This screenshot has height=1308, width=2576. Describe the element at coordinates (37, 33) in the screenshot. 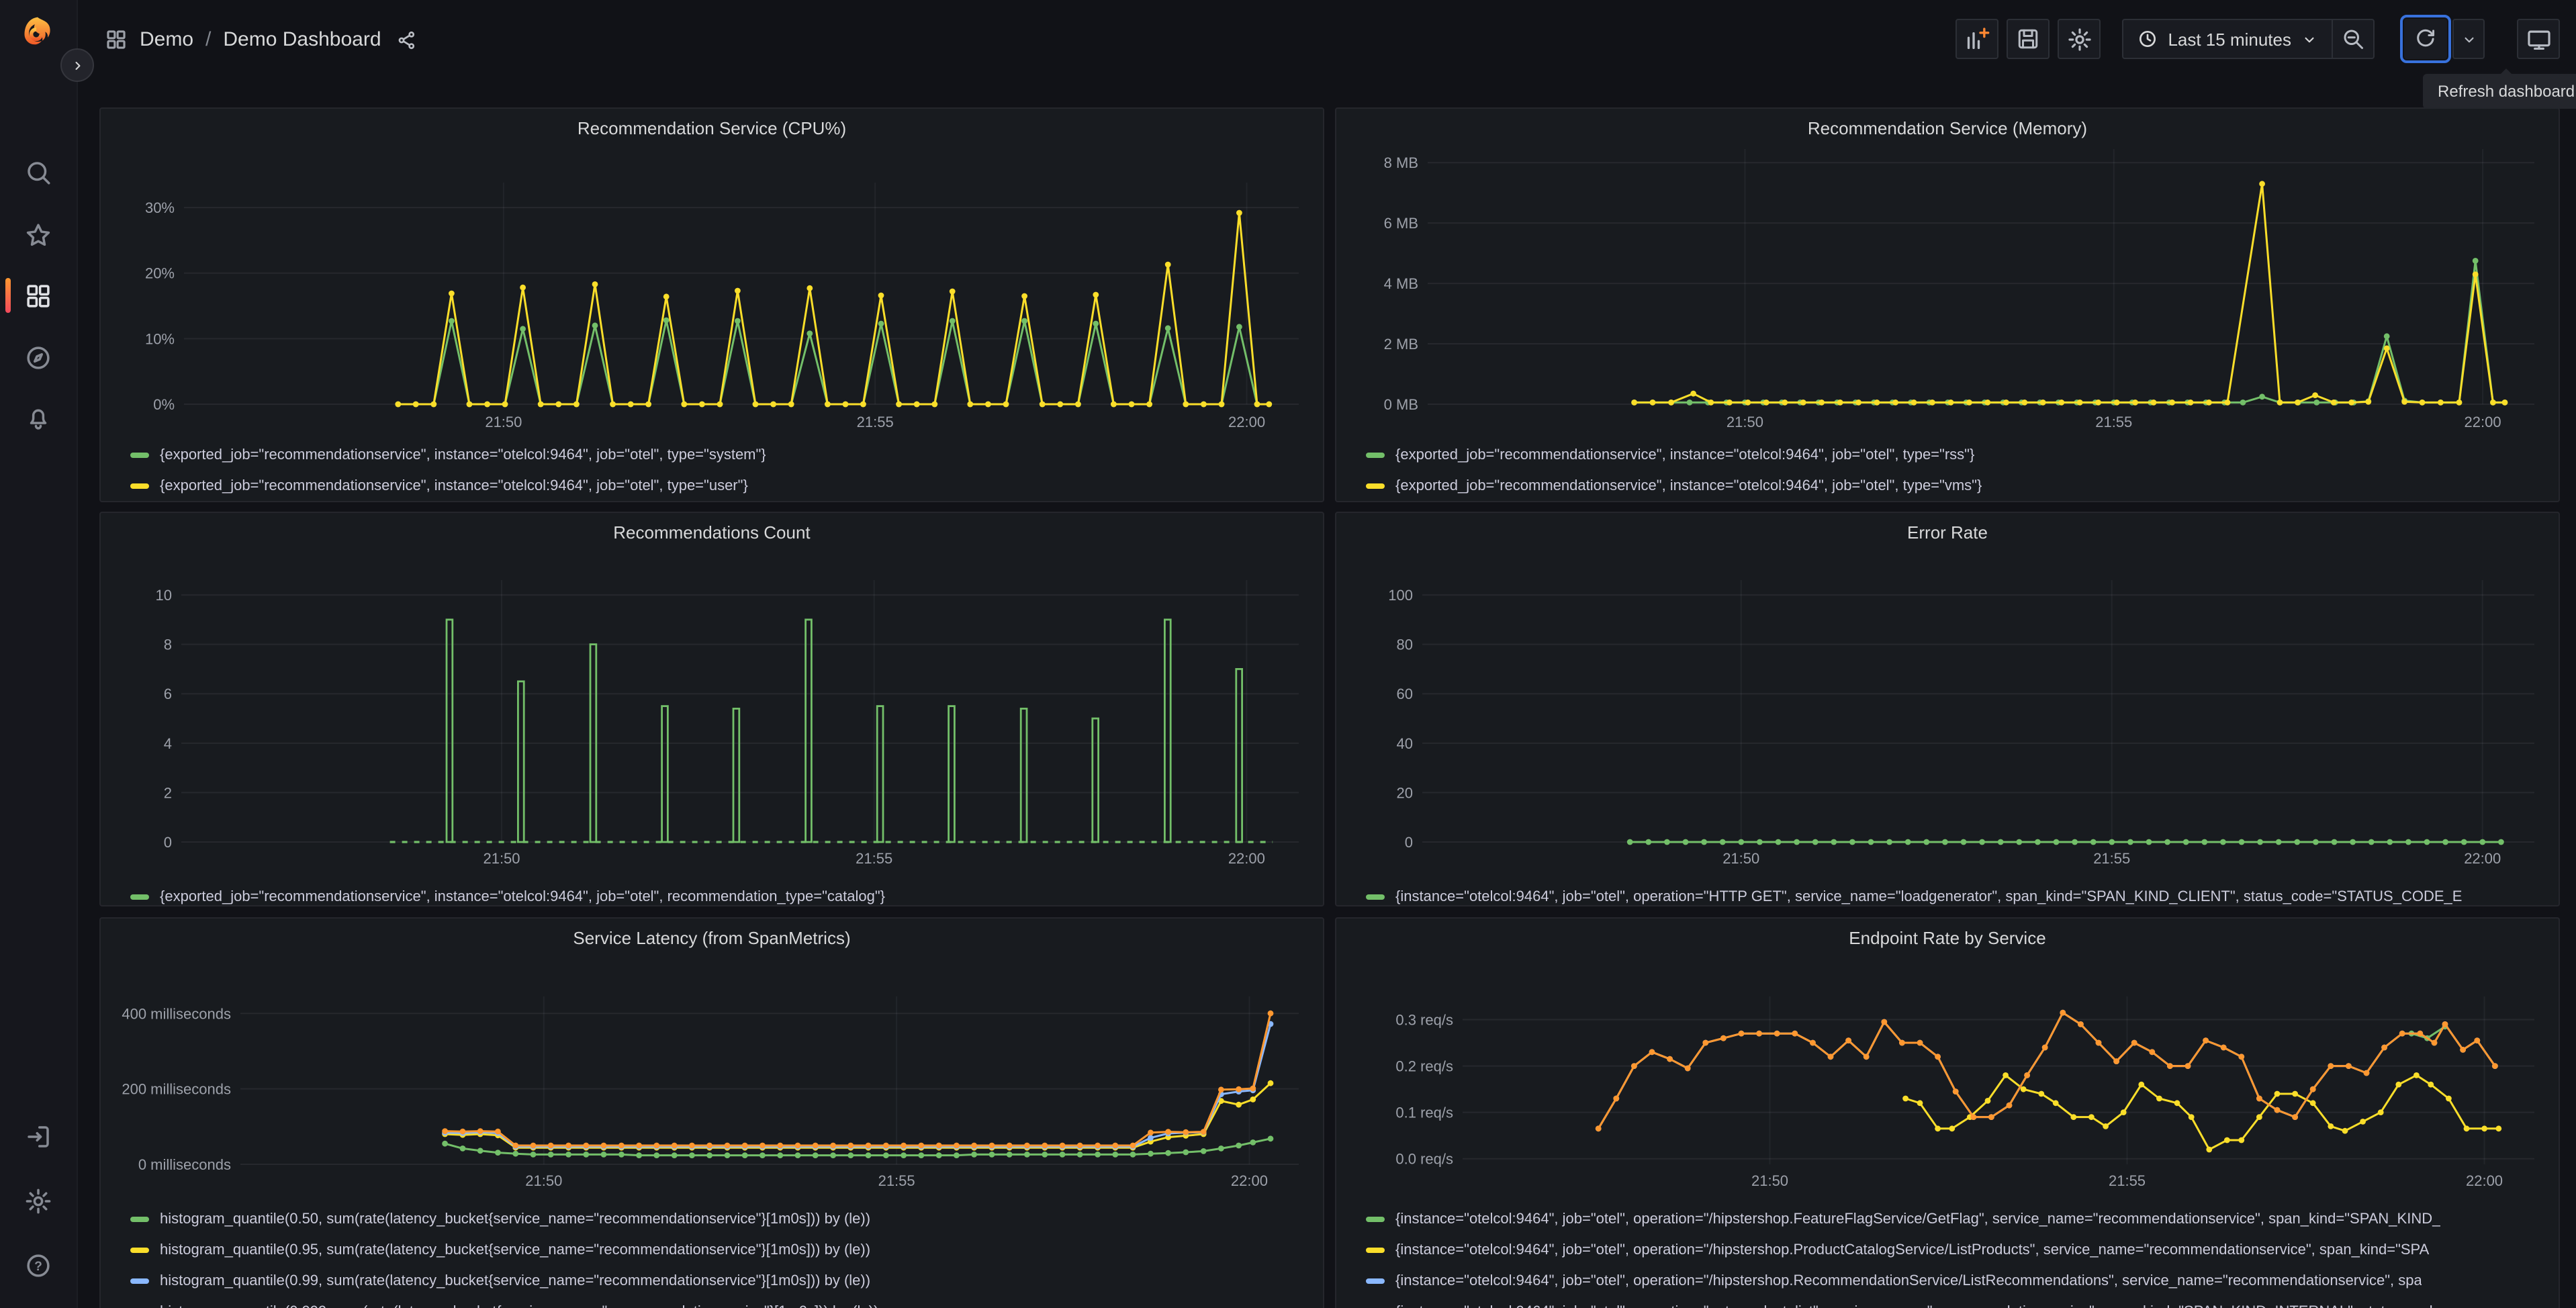

I see `grafana-logo` at that location.